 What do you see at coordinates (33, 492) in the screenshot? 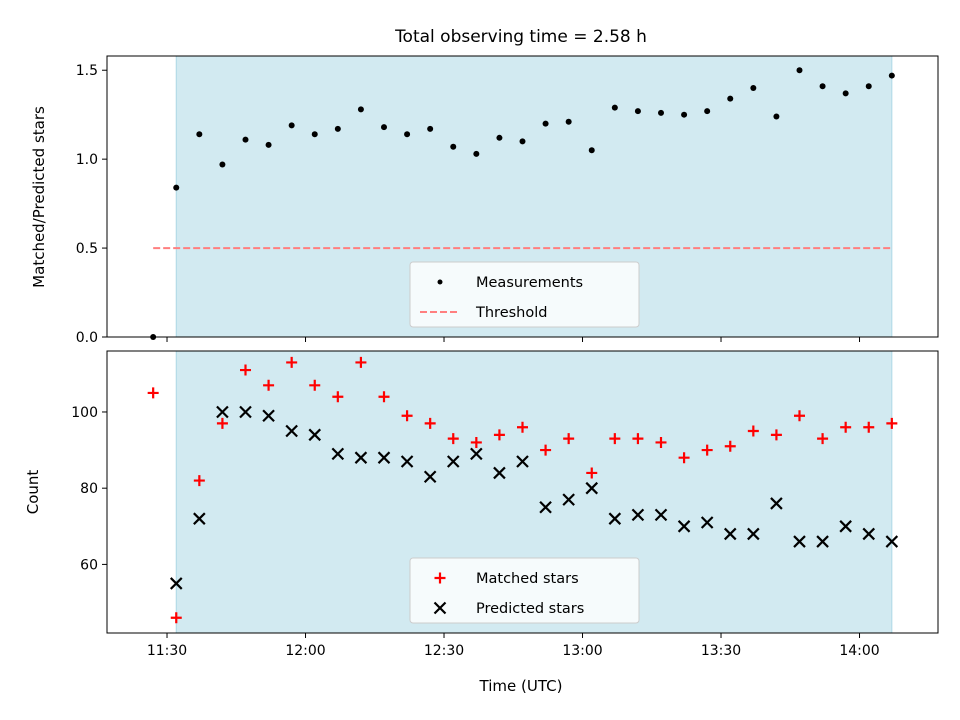
I see `bottom-y-axis-label: Count` at bounding box center [33, 492].